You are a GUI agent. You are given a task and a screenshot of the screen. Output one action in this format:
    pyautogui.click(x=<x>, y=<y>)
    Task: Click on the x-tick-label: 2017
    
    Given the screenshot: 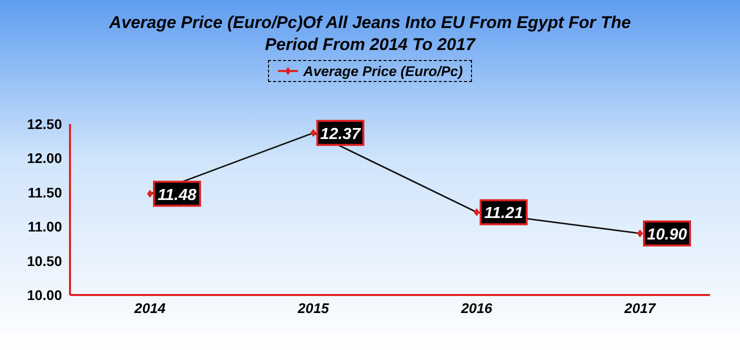 What is the action you would take?
    pyautogui.click(x=640, y=308)
    